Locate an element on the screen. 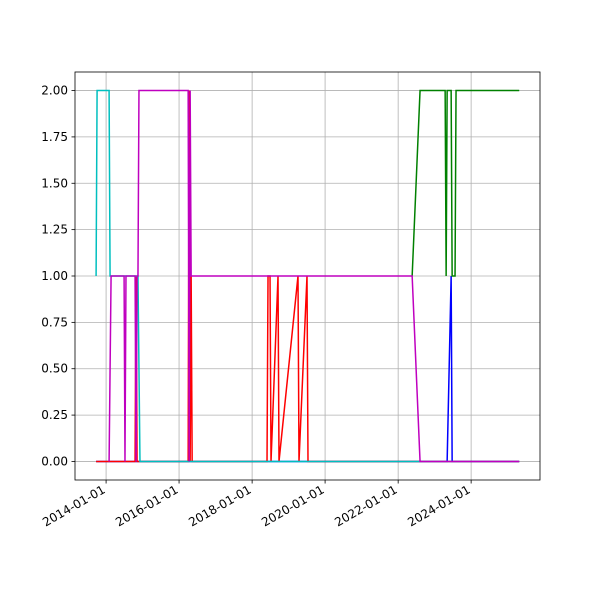 The image size is (600, 600). y-tick-label: 1.50 is located at coordinates (54, 183).